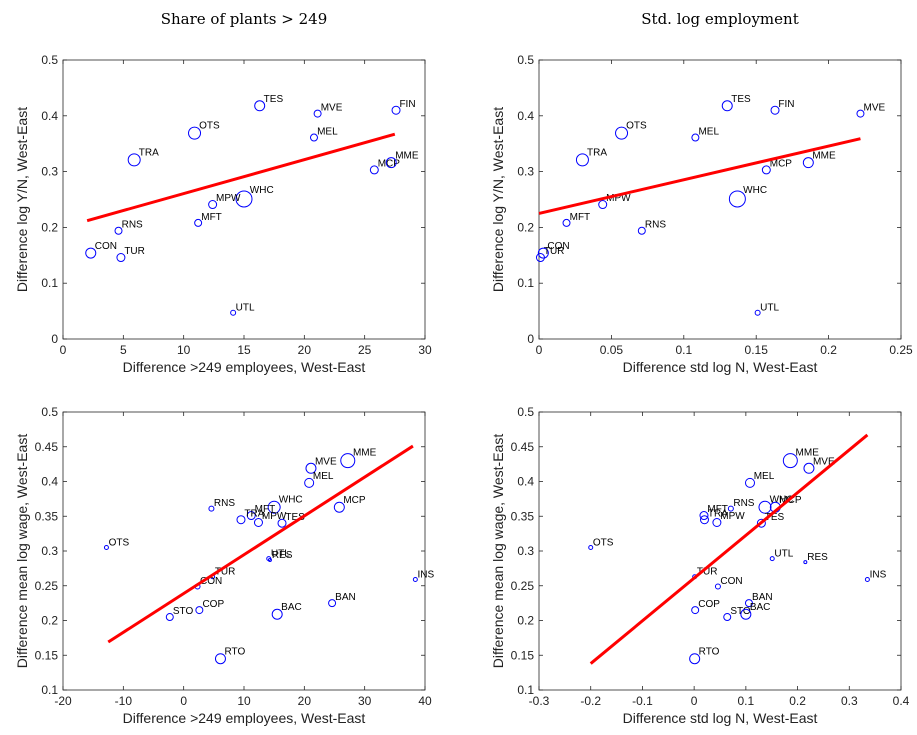 The width and height of the screenshot is (917, 735). I want to click on y-tick-label: 0.25, so click(47, 586).